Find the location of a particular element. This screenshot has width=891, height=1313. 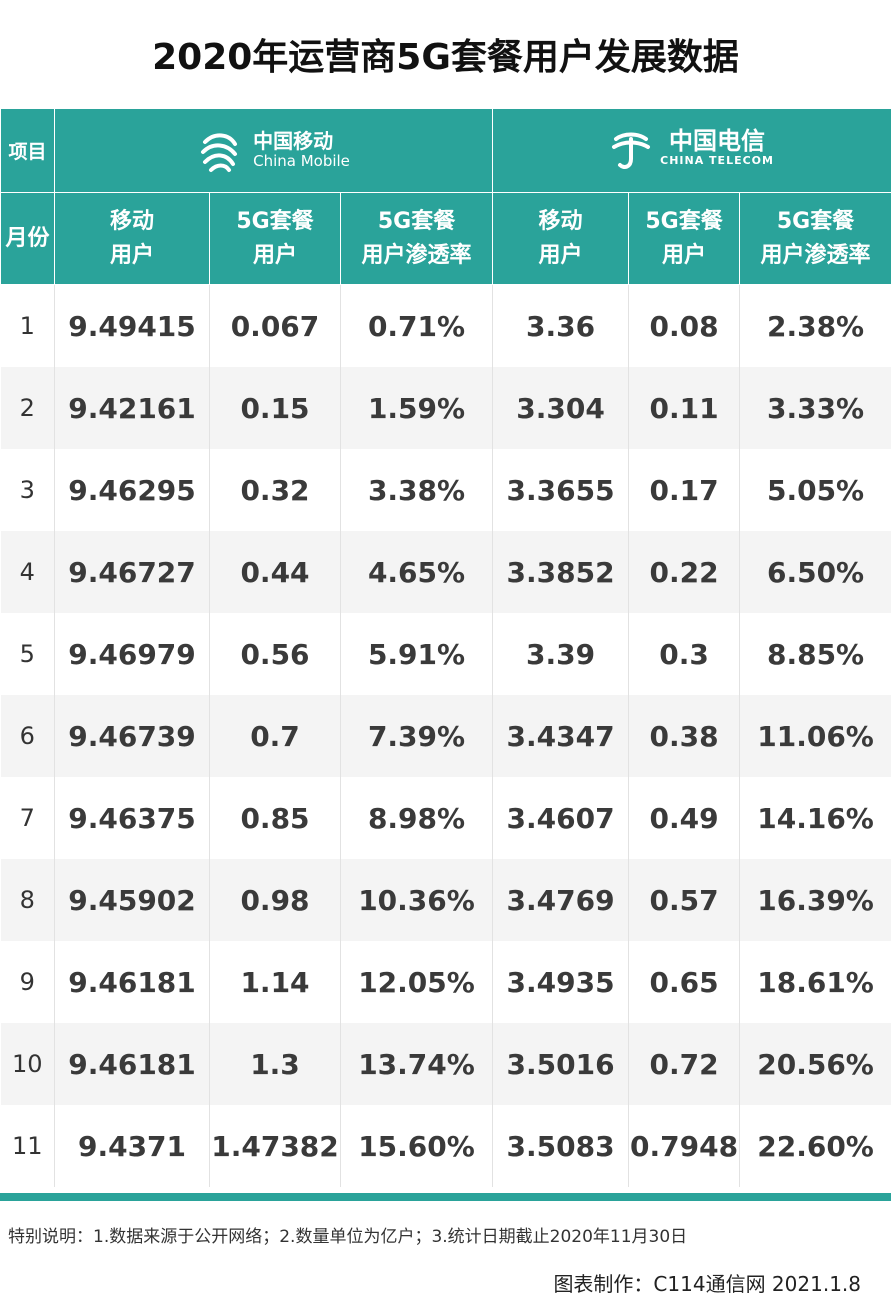

value-cell: 0.3 is located at coordinates (684, 654).